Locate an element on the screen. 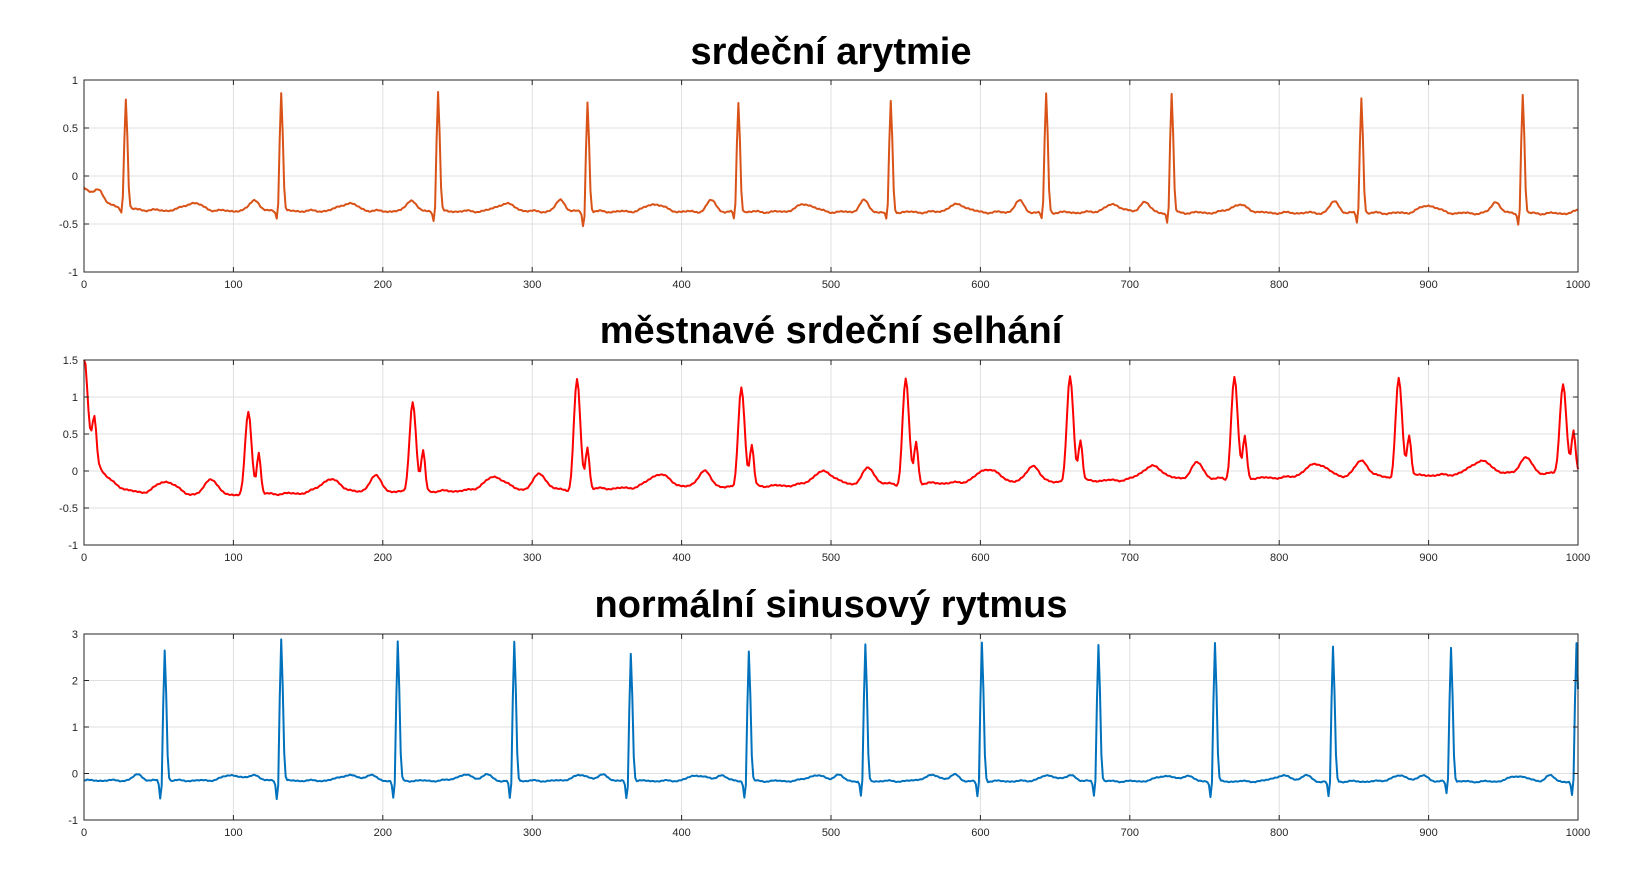 The height and width of the screenshot is (877, 1641). y-tick-label: 1.5 is located at coordinates (70, 361).